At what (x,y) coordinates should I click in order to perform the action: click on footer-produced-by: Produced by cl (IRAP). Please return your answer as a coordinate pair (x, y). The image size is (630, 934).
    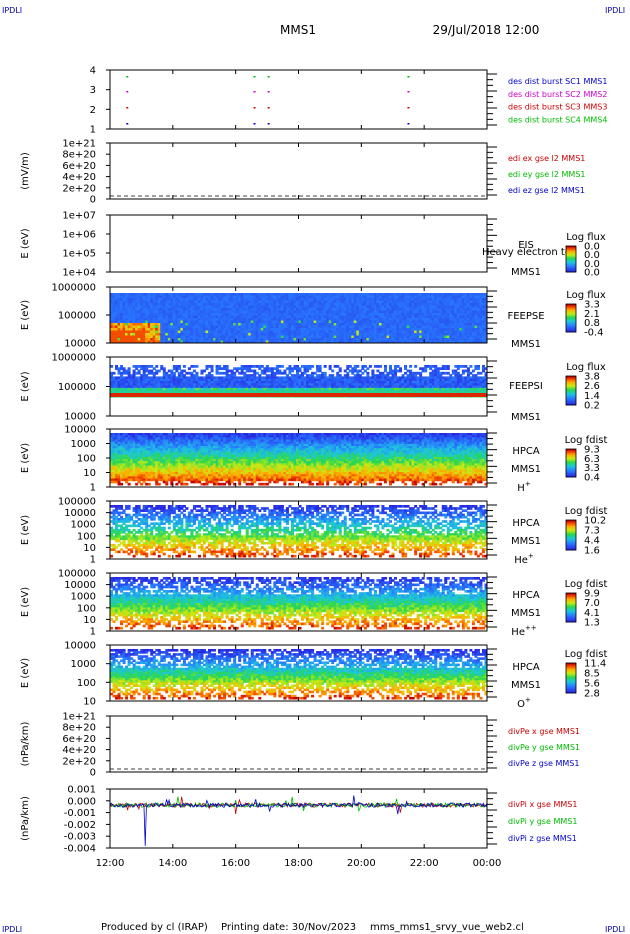
    Looking at the image, I should click on (154, 927).